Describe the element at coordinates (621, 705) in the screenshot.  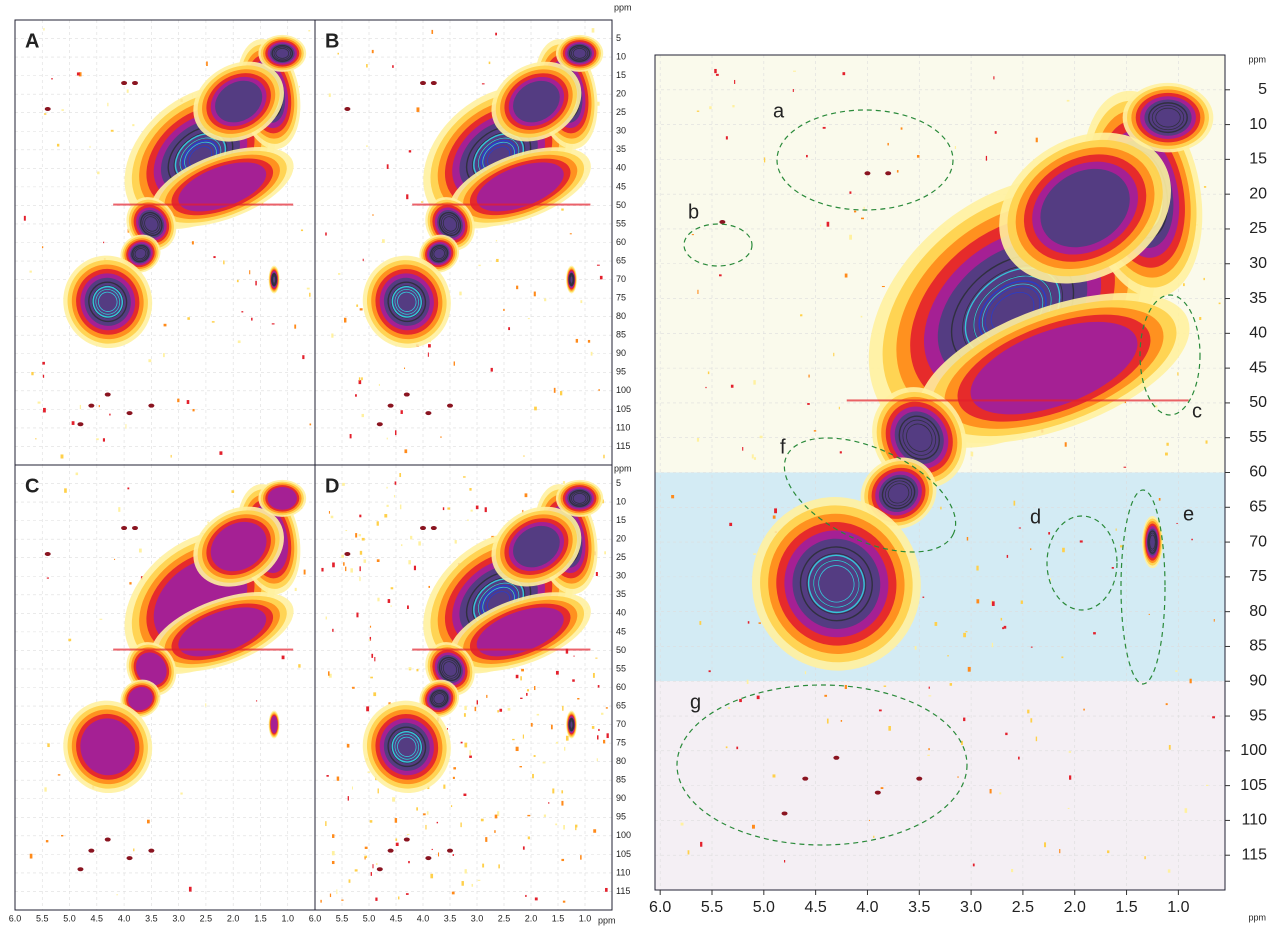
I see `y-tick-label: 65` at that location.